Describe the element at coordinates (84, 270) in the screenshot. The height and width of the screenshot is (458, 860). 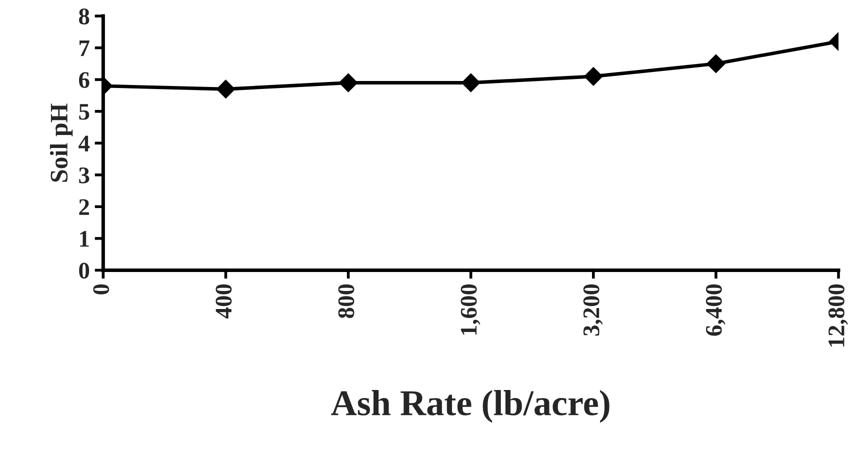
I see `y-tick-label: 0` at that location.